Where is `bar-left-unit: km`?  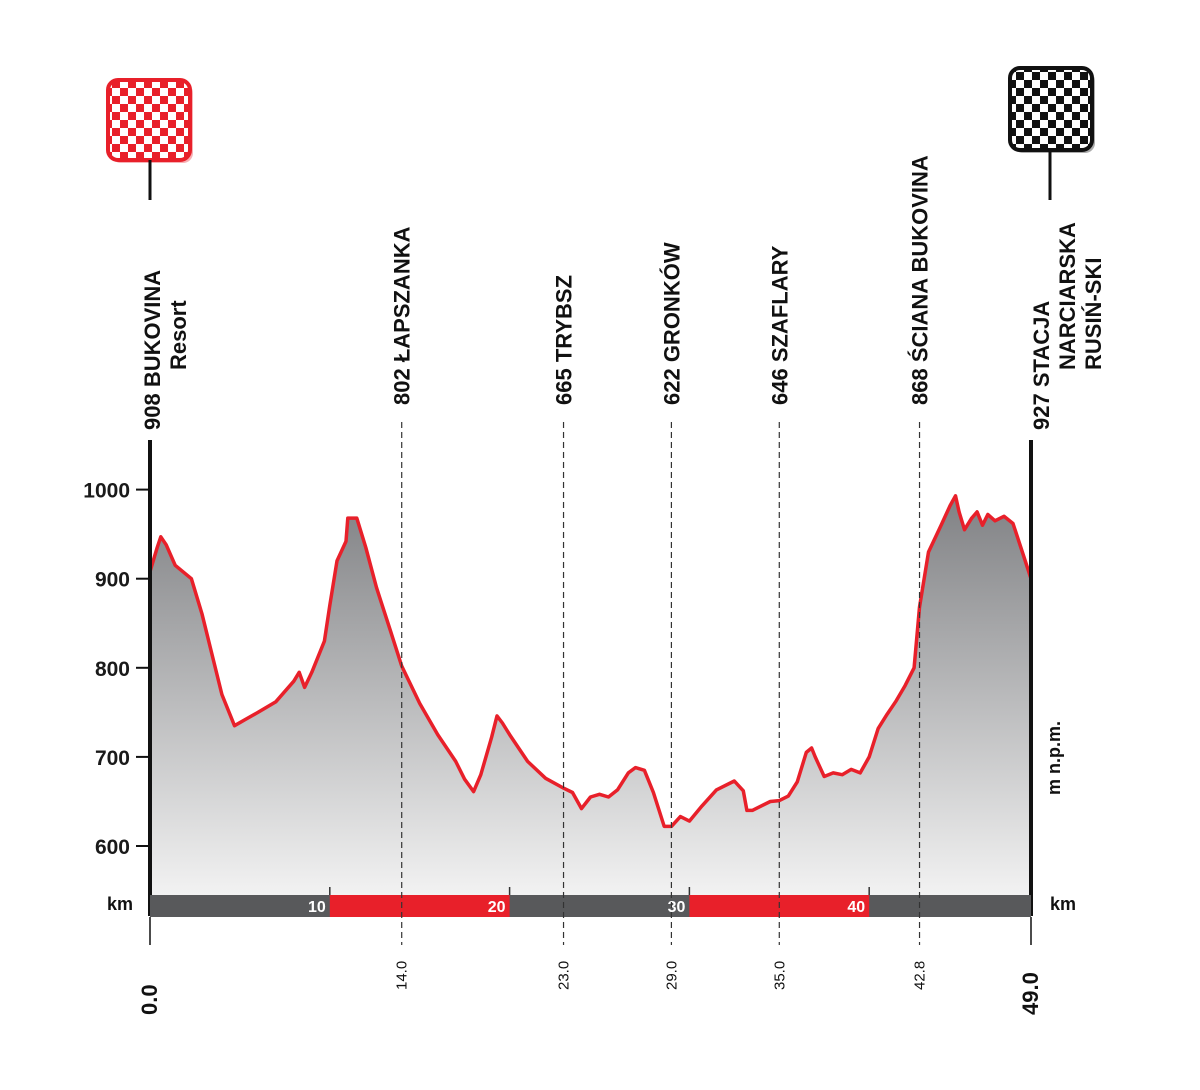
bar-left-unit: km is located at coordinates (120, 904).